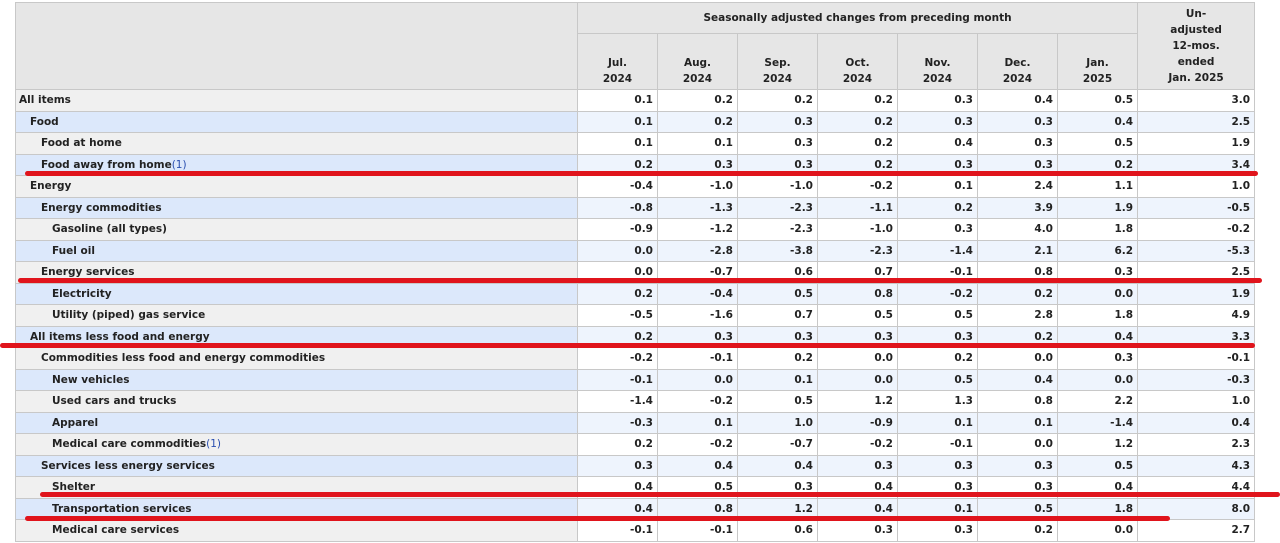  What do you see at coordinates (777, 63) in the screenshot?
I see `header-line: Sep.` at bounding box center [777, 63].